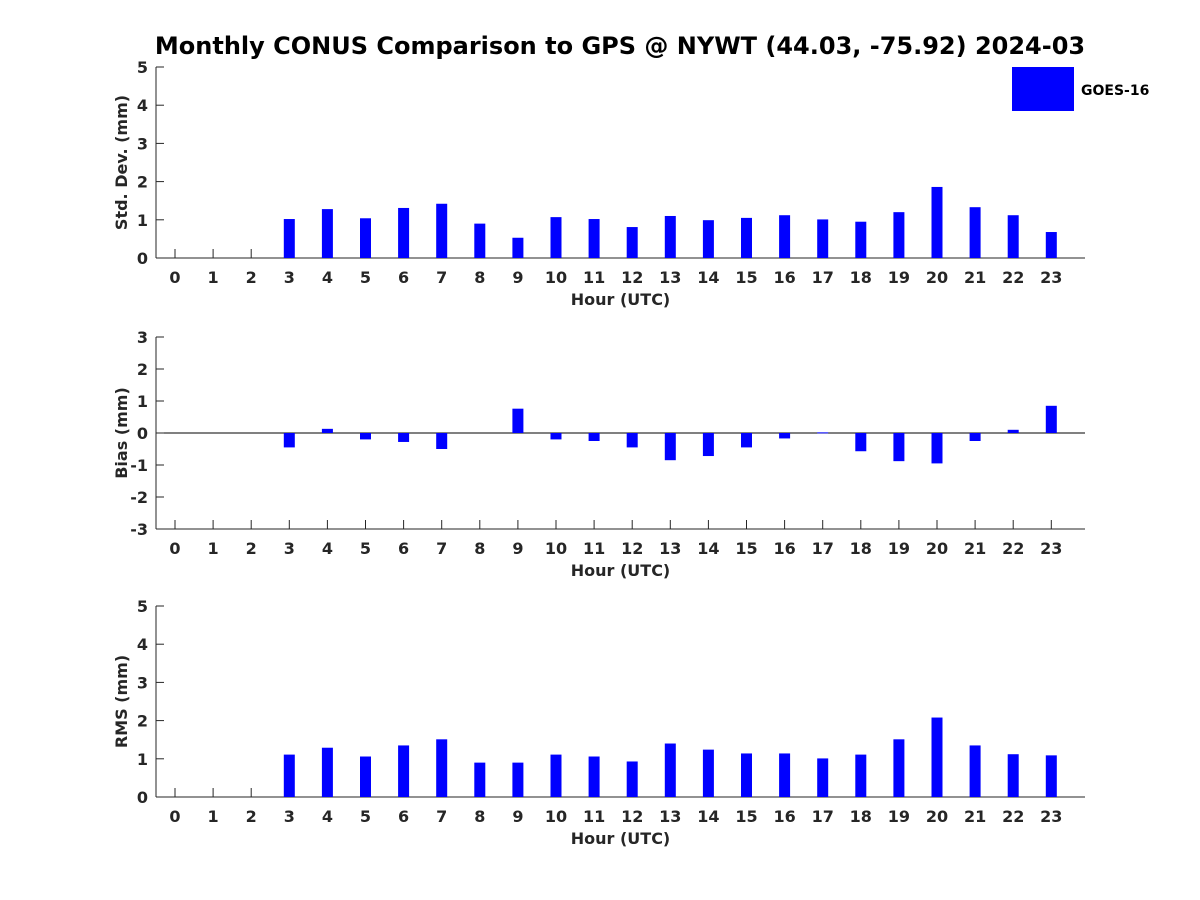 The height and width of the screenshot is (900, 1200). I want to click on x-tick-label: 23, so click(1051, 277).